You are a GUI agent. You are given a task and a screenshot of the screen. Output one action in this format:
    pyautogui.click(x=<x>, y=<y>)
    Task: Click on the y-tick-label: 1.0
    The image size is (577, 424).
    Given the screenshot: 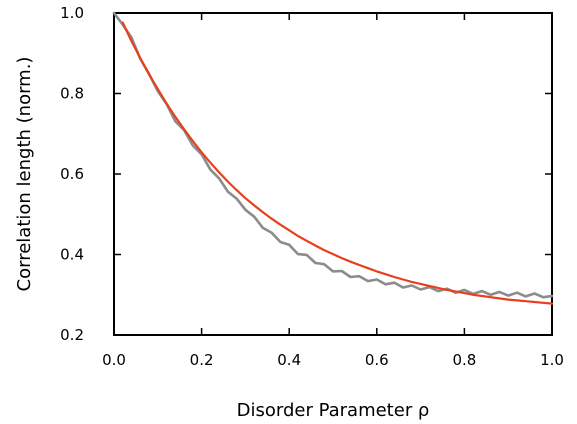 What is the action you would take?
    pyautogui.click(x=72, y=13)
    